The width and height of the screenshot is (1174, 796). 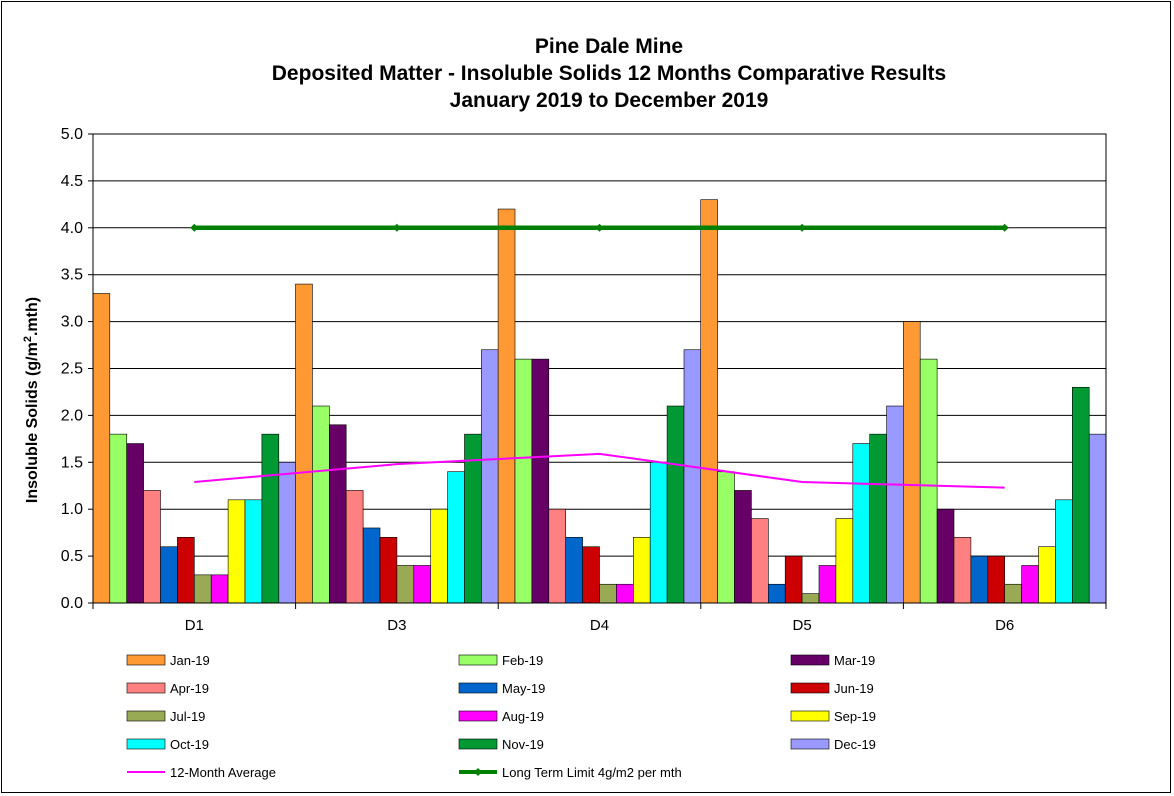 What do you see at coordinates (540, 481) in the screenshot?
I see `bar-mar-19-d4` at bounding box center [540, 481].